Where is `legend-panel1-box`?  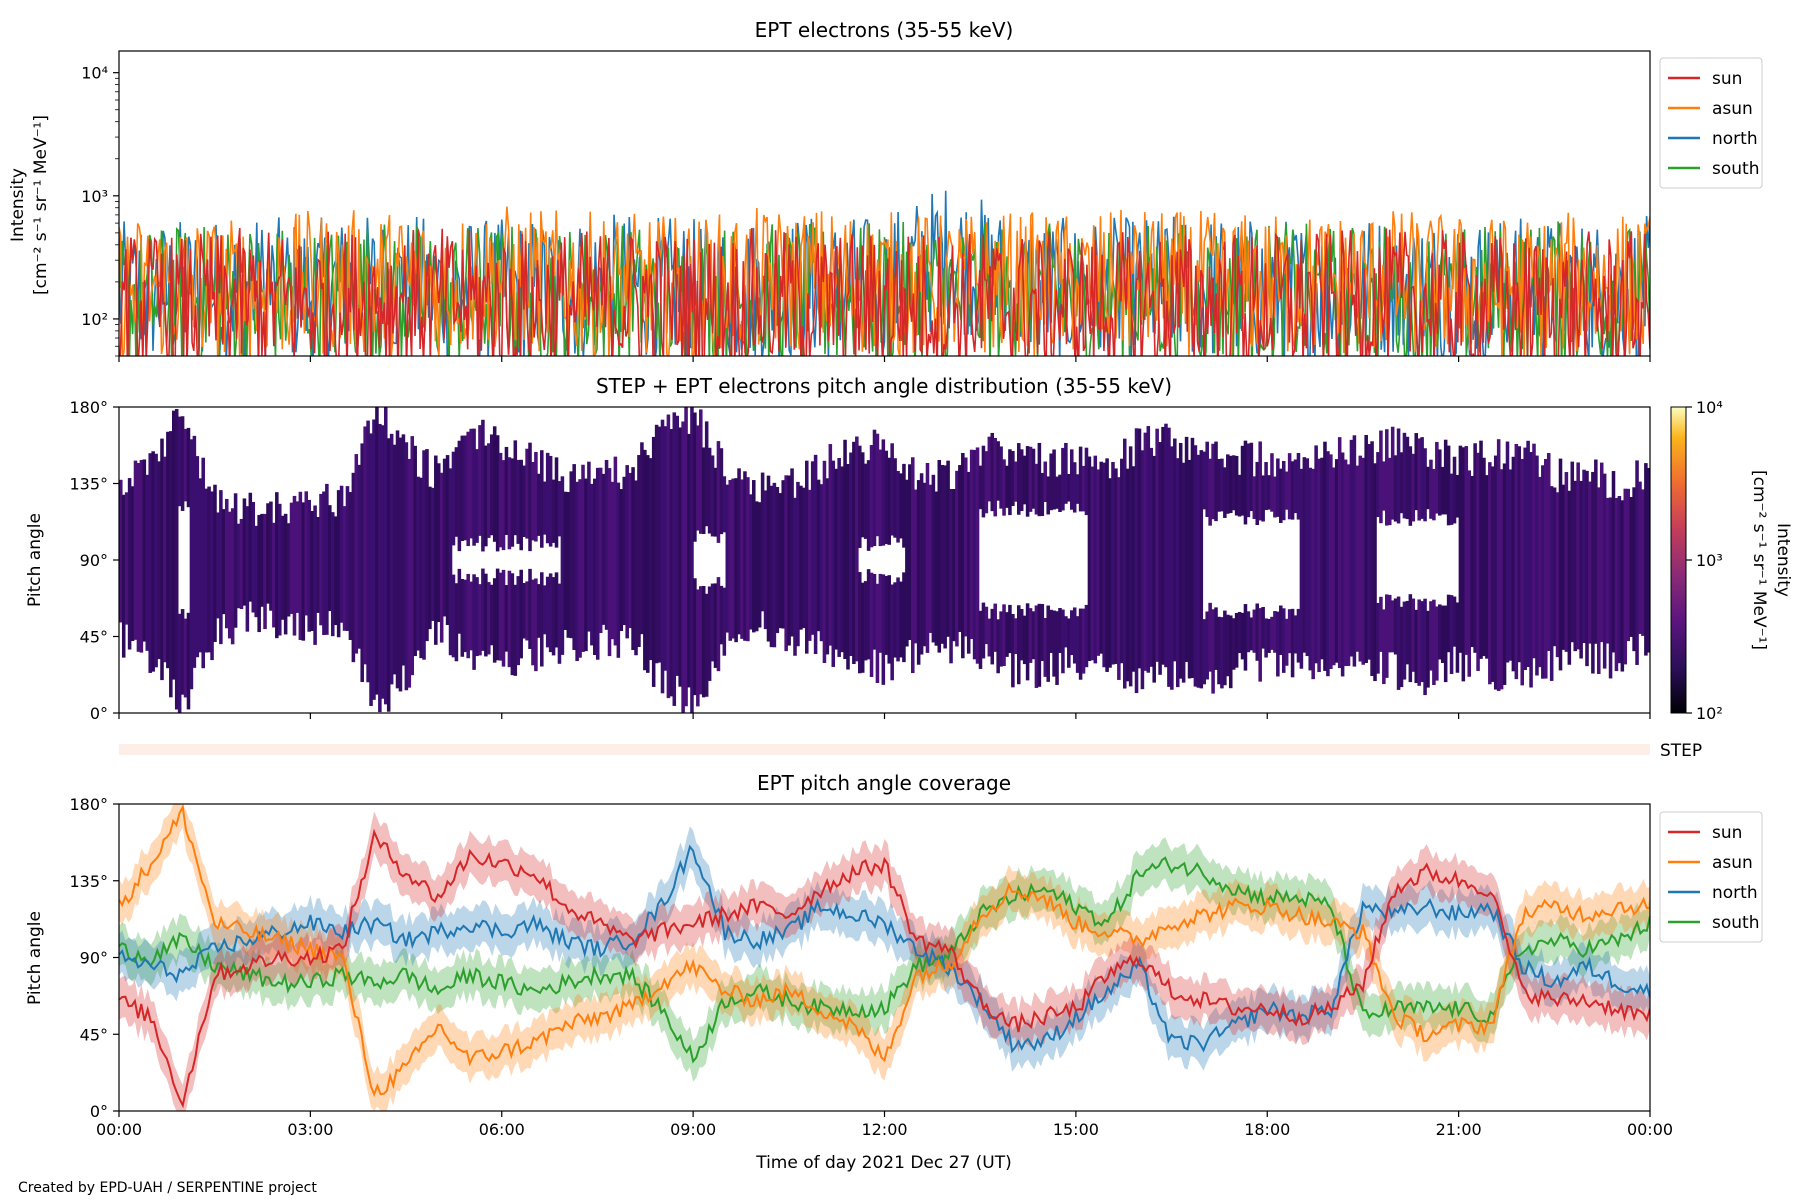
legend-panel1-box is located at coordinates (1711, 123).